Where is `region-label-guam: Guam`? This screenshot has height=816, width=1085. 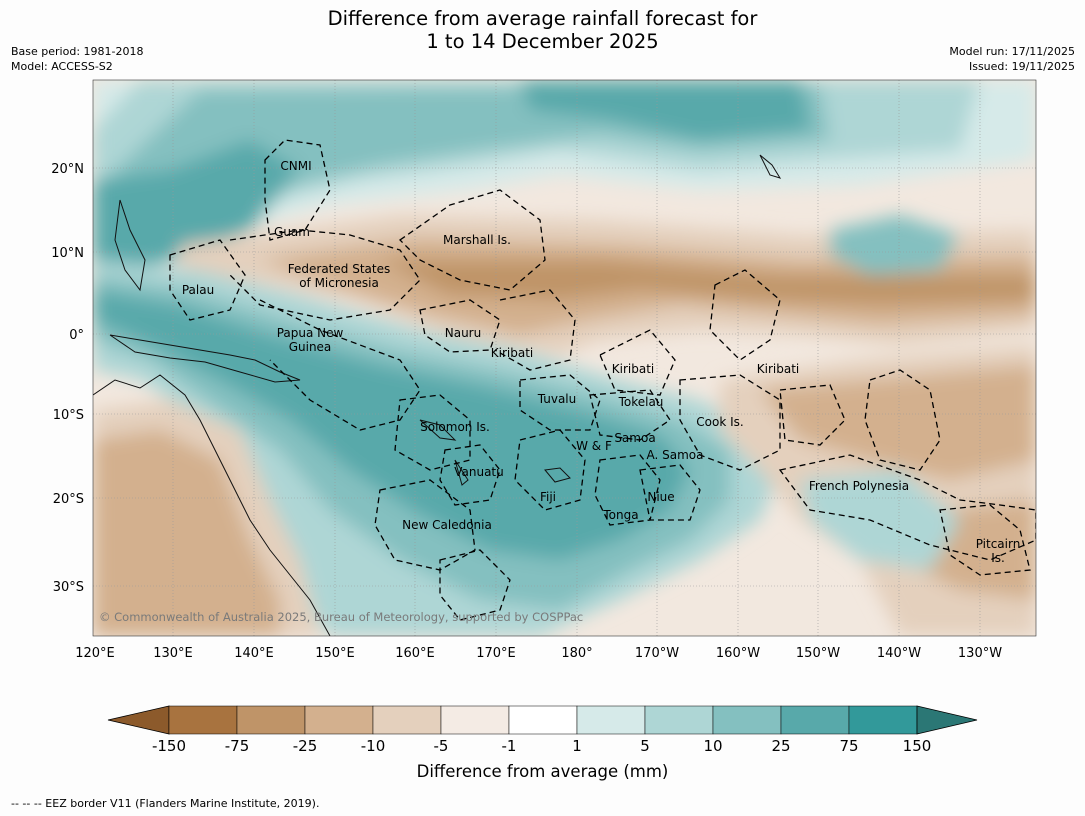
region-label-guam: Guam is located at coordinates (292, 232).